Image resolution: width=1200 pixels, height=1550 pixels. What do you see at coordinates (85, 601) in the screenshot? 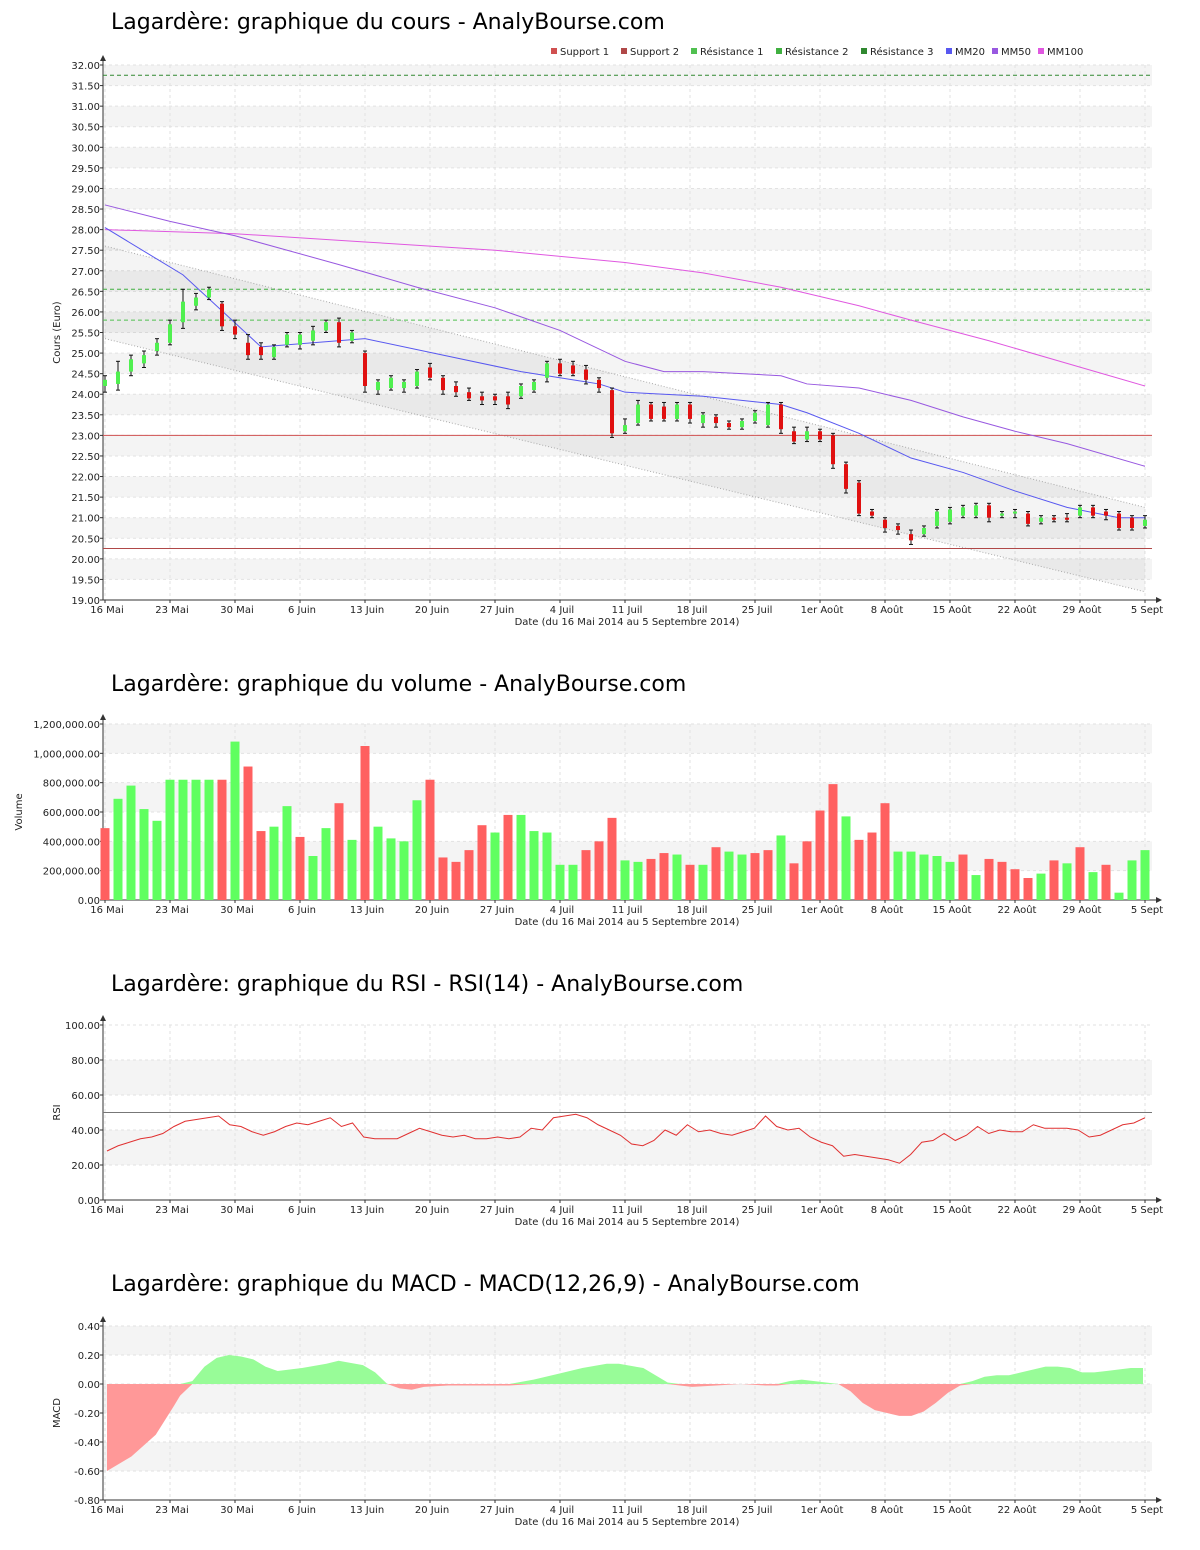
I see `price-y-tick-label: 19.00` at bounding box center [85, 601].